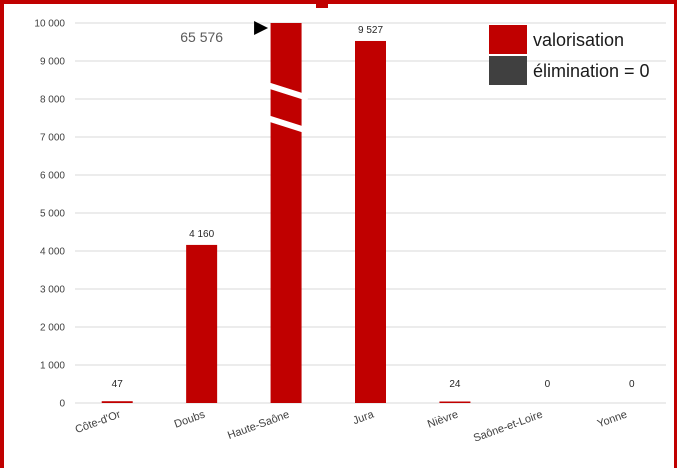  Describe the element at coordinates (591, 71) in the screenshot. I see `legend-label: élimination = 0` at that location.